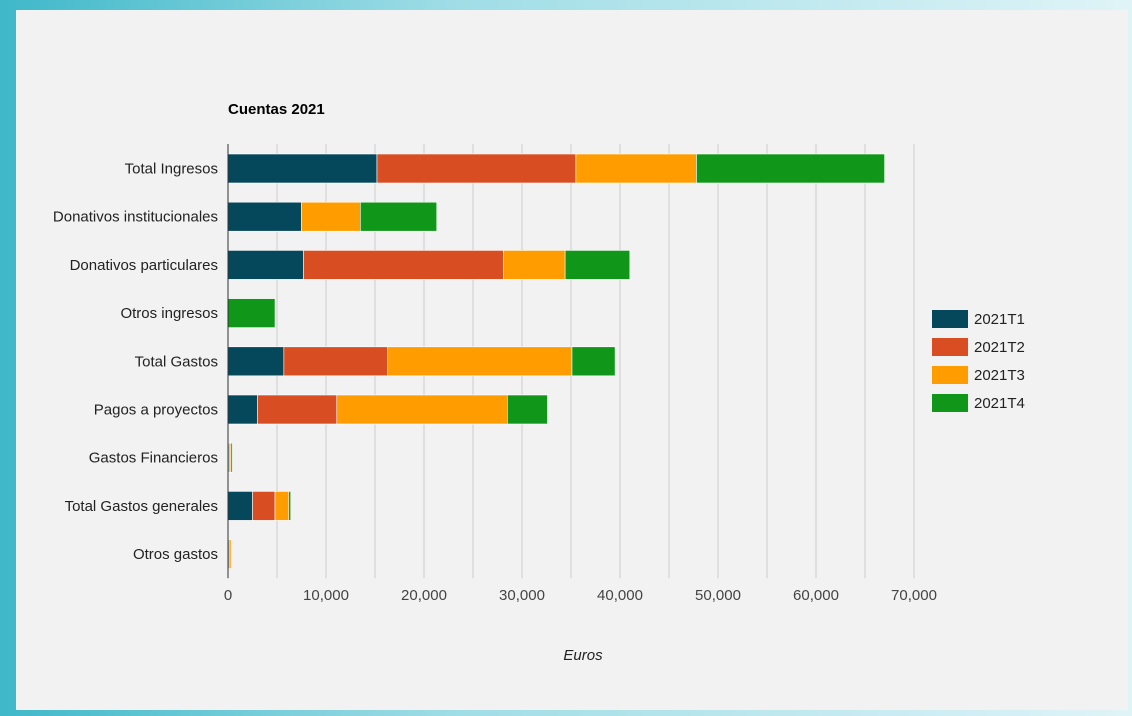  I want to click on x-tick-label: 20,000, so click(424, 595).